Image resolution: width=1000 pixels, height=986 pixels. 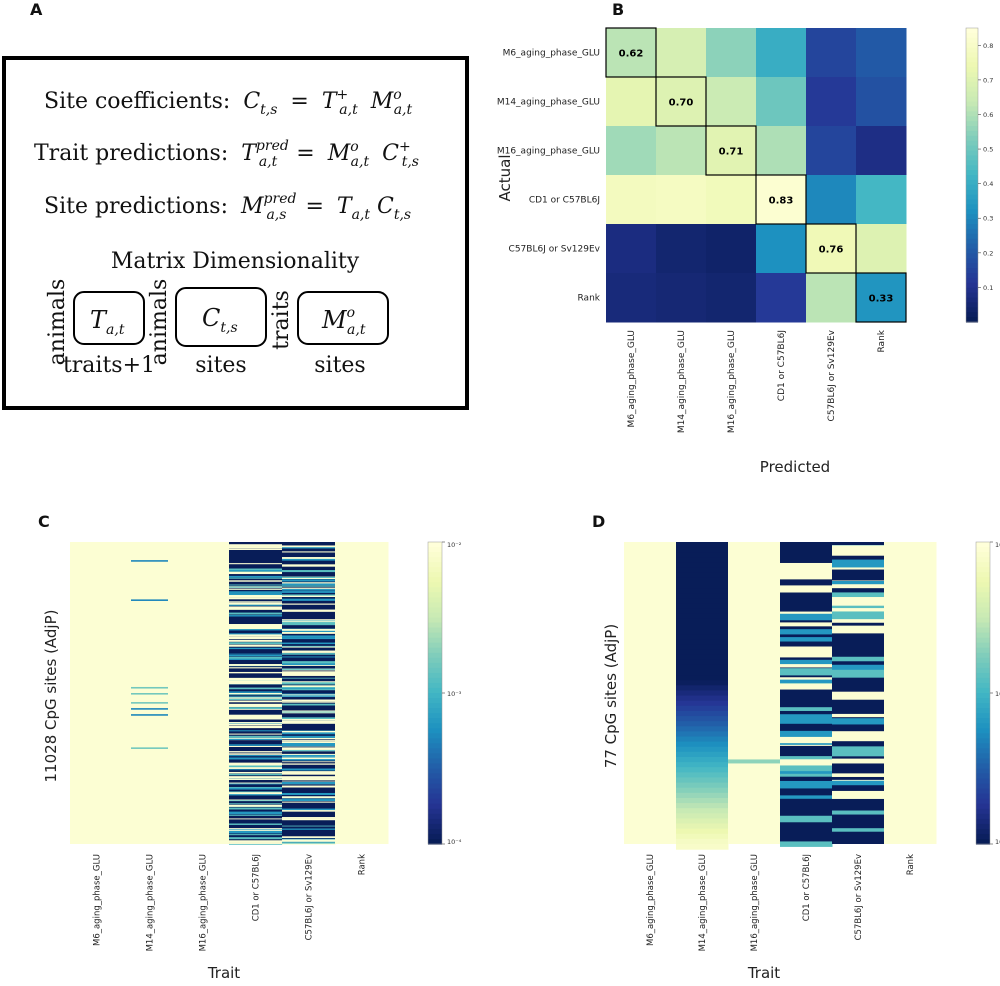 What do you see at coordinates (755, 902) in the screenshot?
I see `d-col-label: M16_aging_phase_GLU` at bounding box center [755, 902].